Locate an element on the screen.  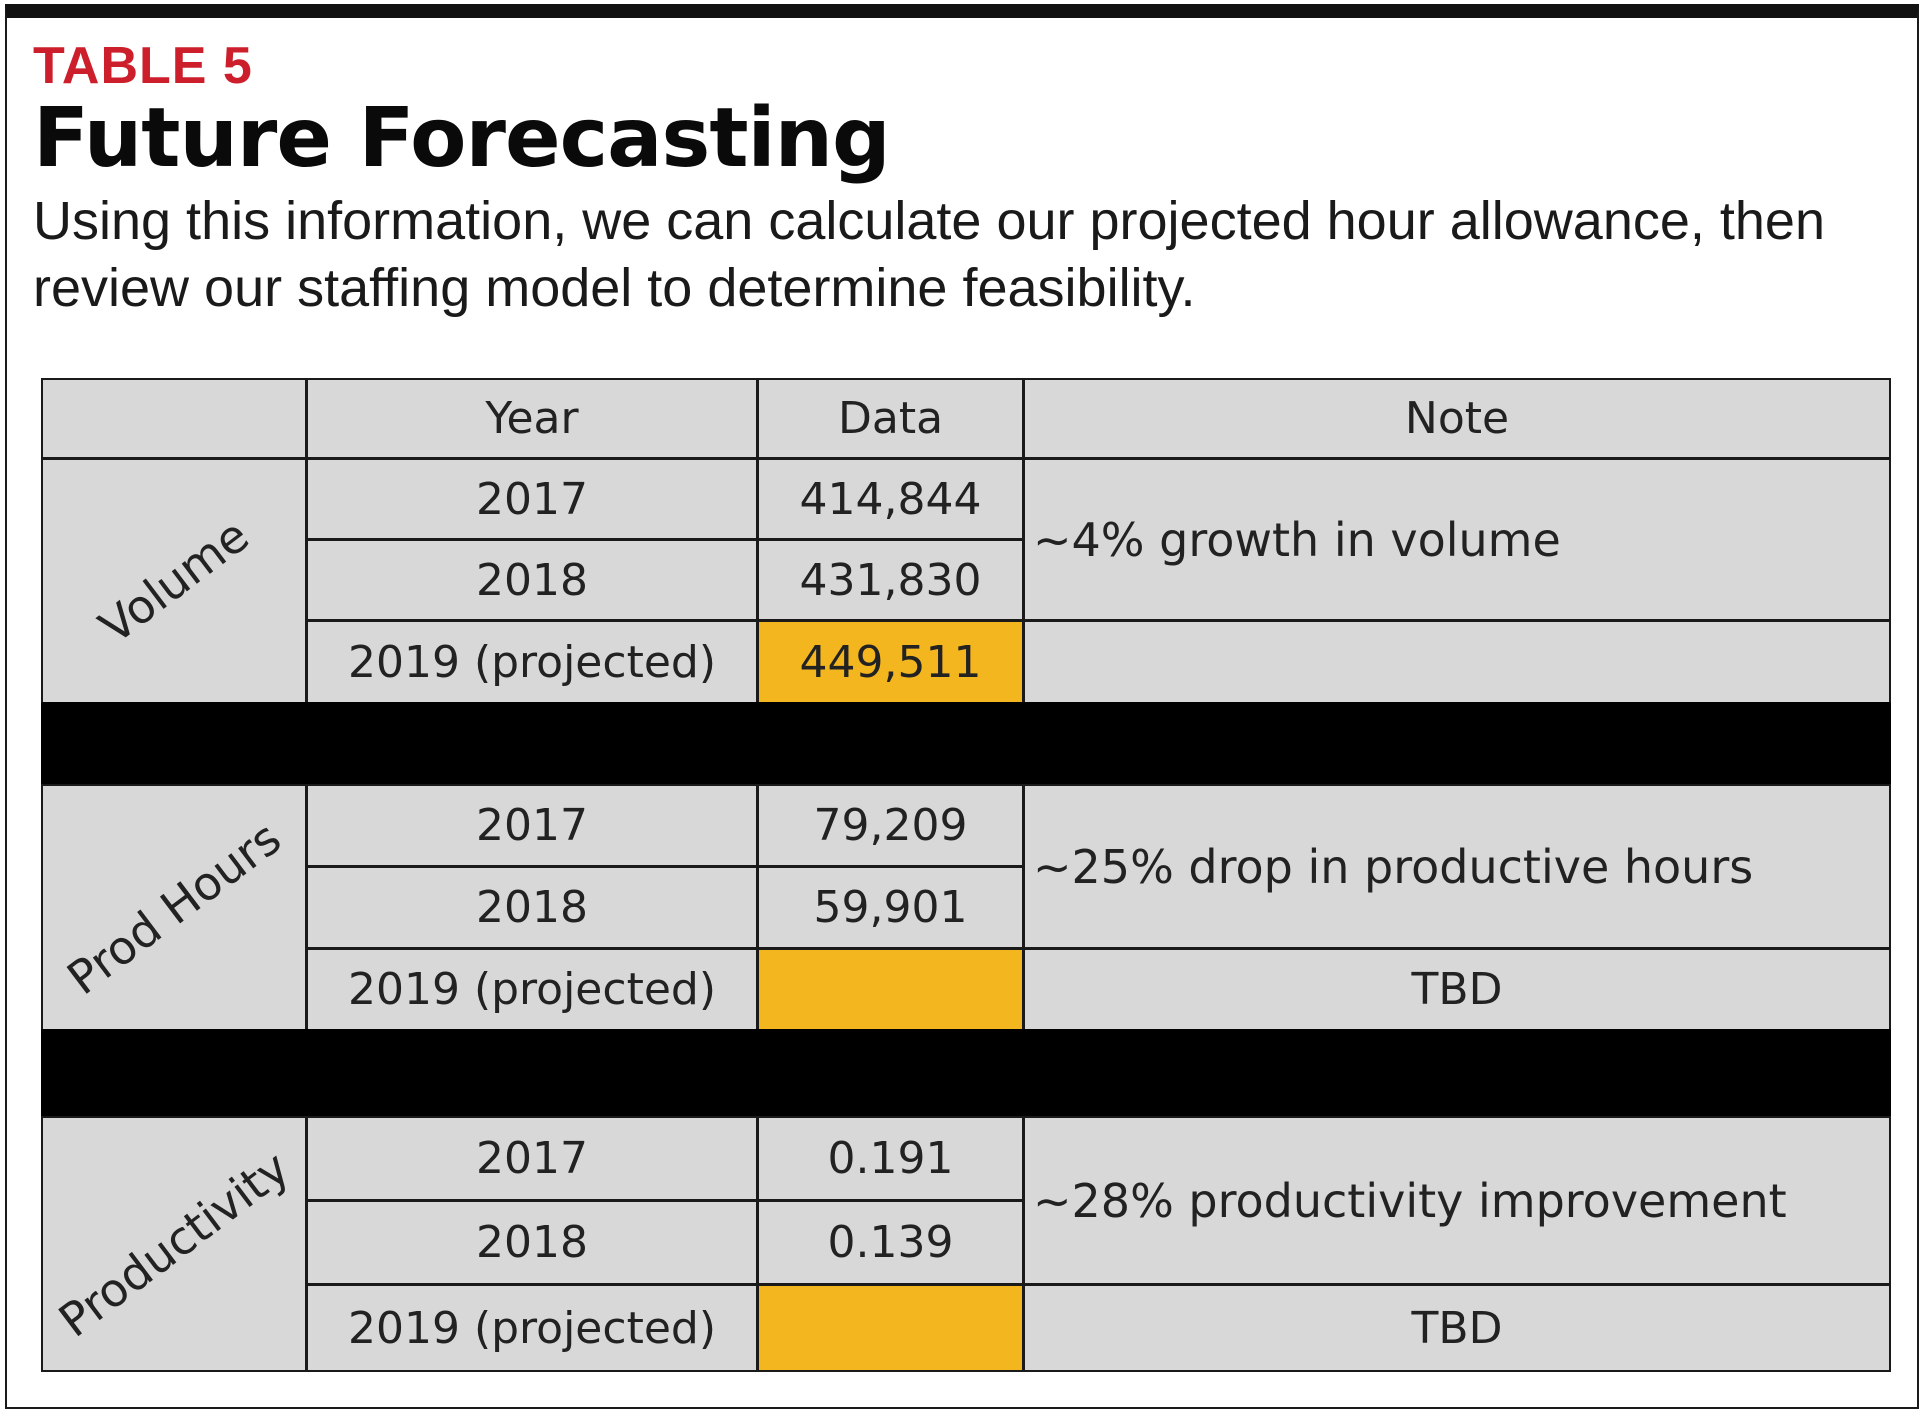
page-title: Future Forecasting is located at coordinates (462, 138).